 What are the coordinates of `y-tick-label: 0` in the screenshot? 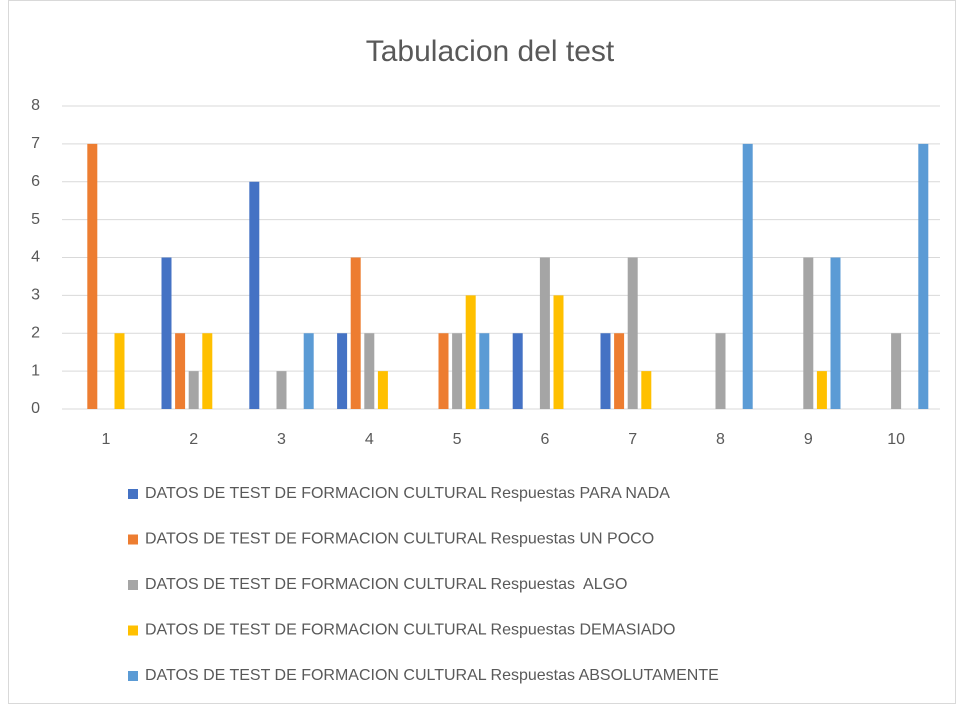 It's located at (35, 408).